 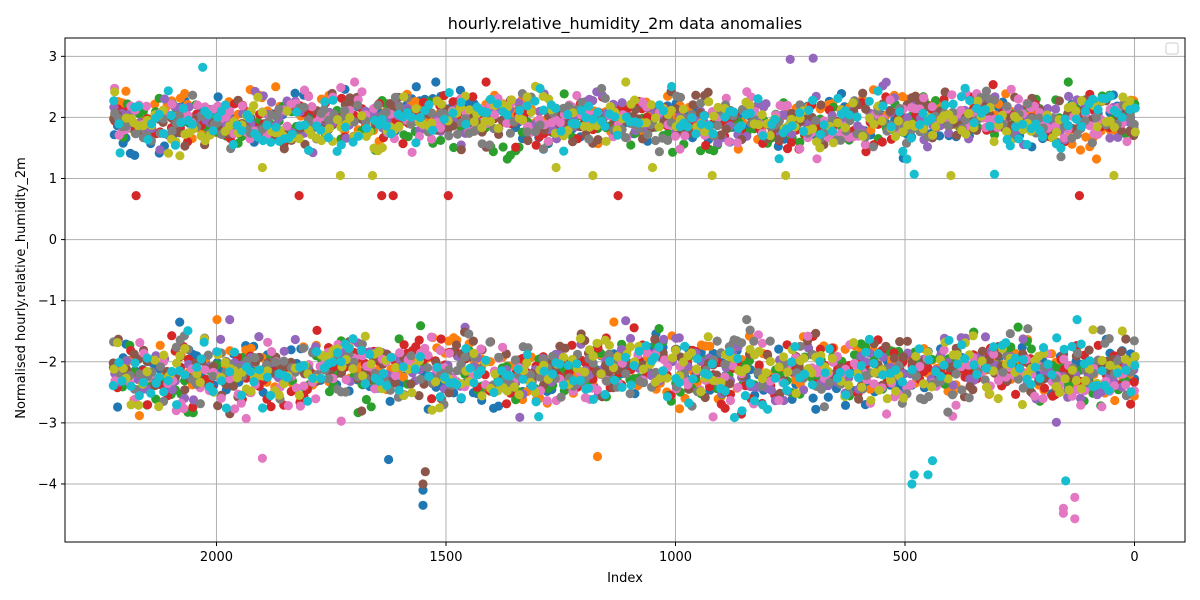 What do you see at coordinates (669, 553) in the screenshot?
I see `x-axis-ticks: 2000 1500 1000 500 0` at bounding box center [669, 553].